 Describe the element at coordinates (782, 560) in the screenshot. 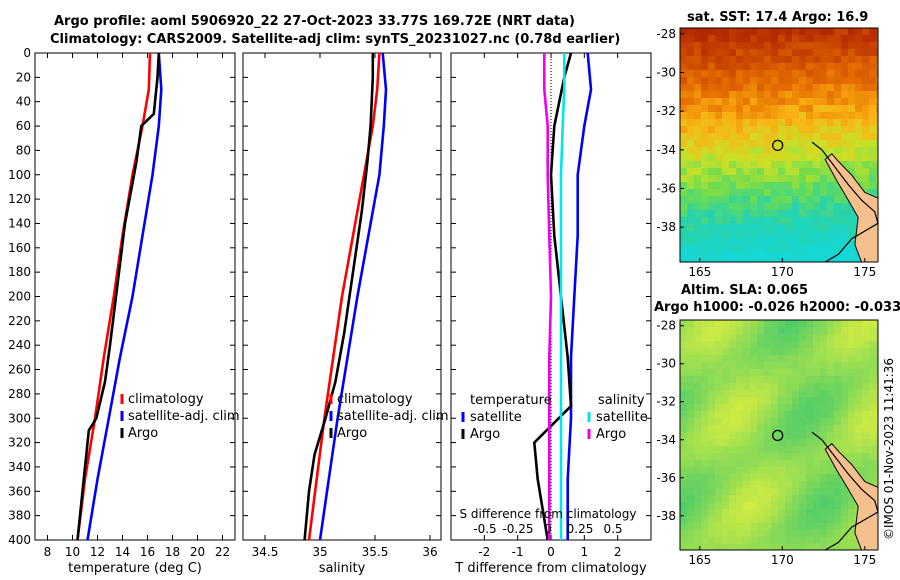

I see `x-tick-label: 170` at that location.